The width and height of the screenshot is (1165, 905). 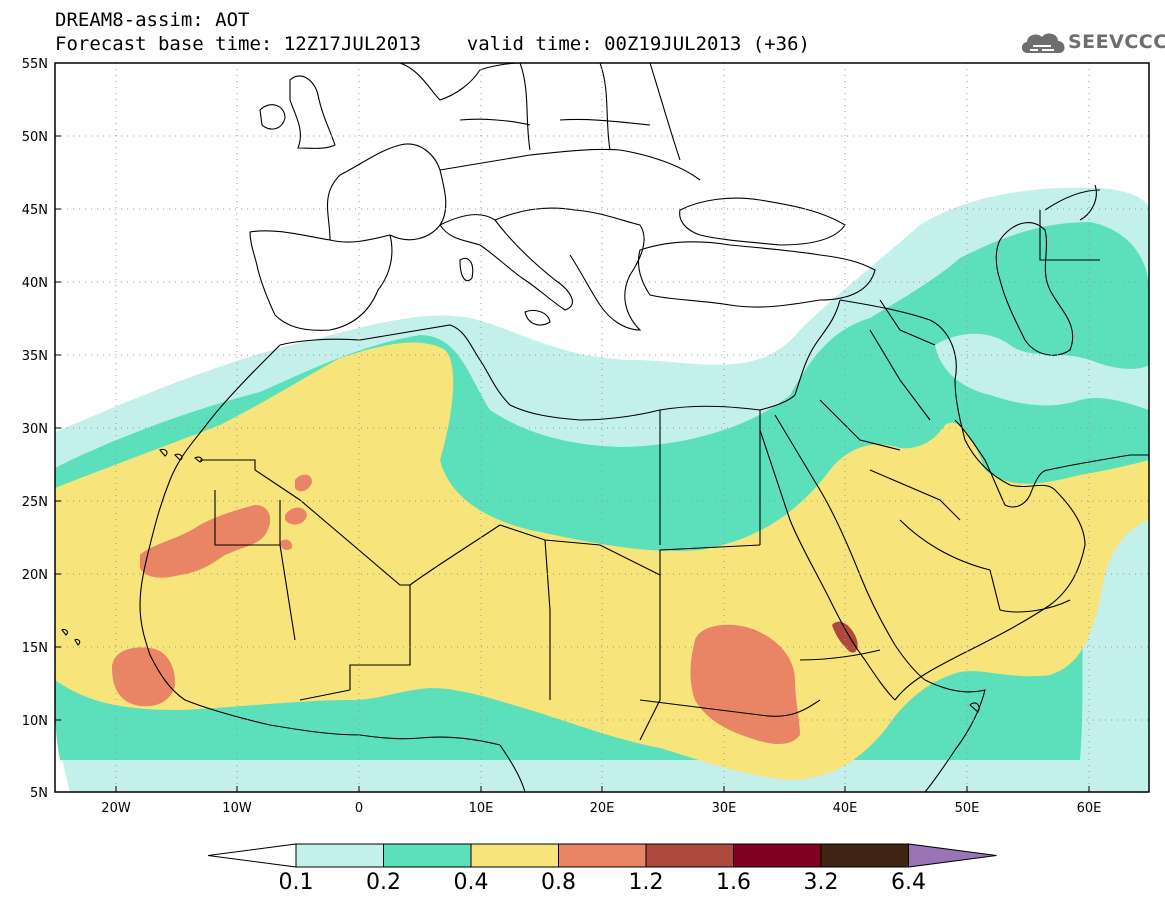 I want to click on lat-tick-label: 5N, so click(x=39, y=793).